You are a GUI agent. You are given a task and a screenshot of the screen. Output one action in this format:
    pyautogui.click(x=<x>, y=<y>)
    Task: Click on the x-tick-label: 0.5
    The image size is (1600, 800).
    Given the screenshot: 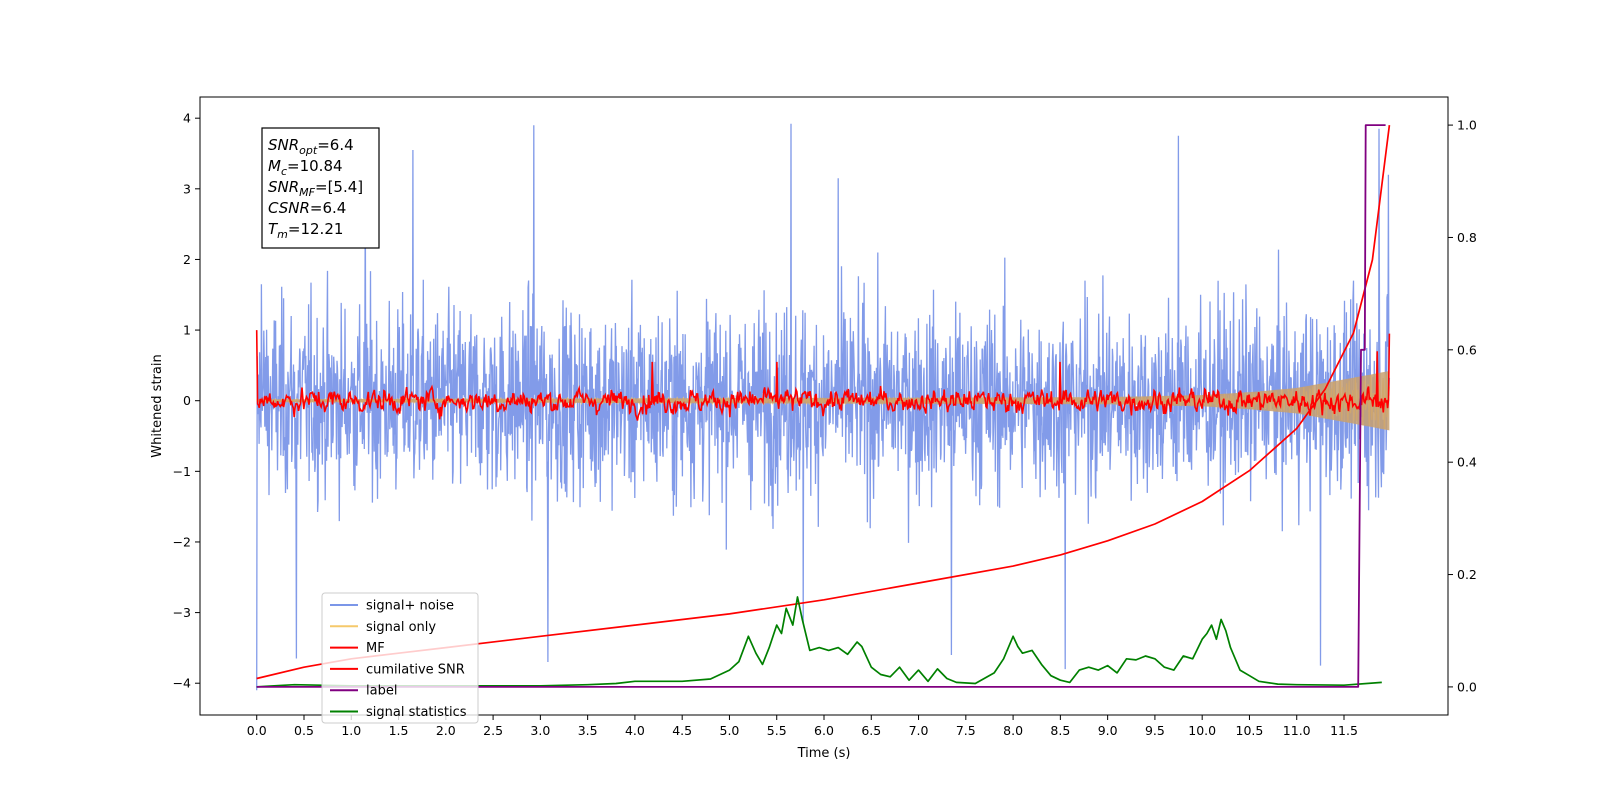 What is the action you would take?
    pyautogui.click(x=304, y=730)
    